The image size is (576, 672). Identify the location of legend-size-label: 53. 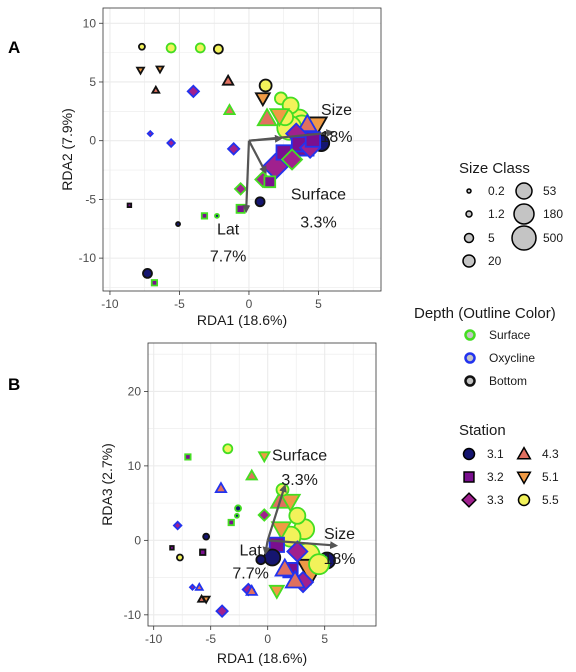
(550, 191).